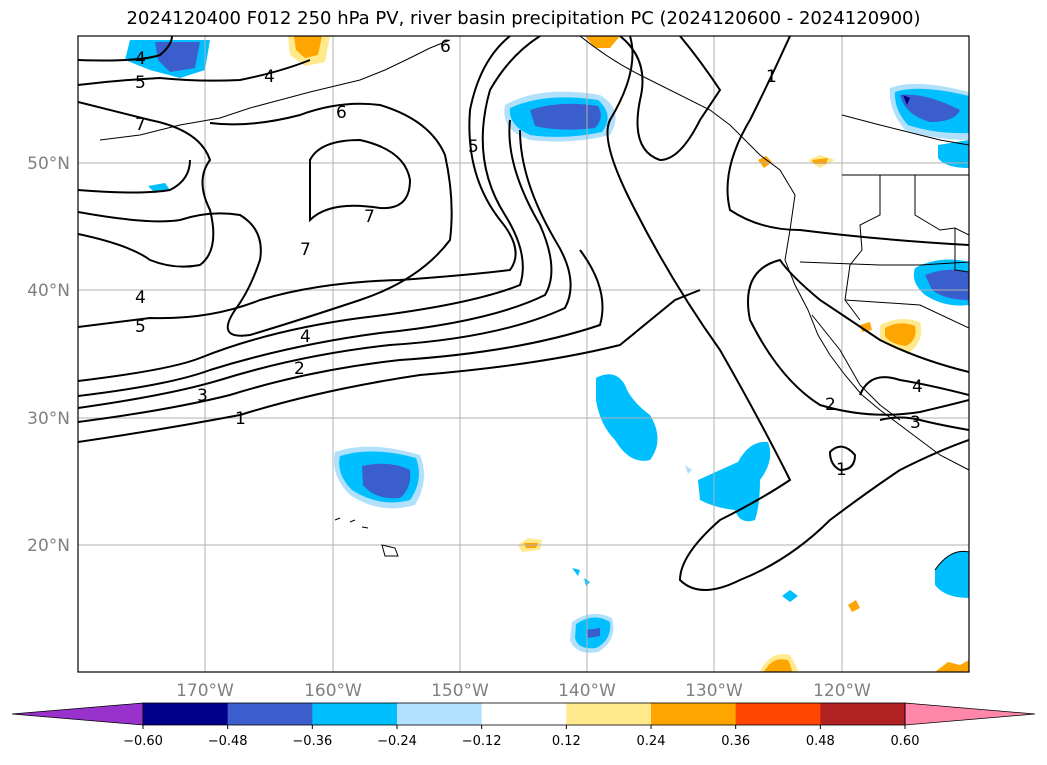 This screenshot has width=1047, height=765. I want to click on colorbar-tick-label: −0.36, so click(312, 741).